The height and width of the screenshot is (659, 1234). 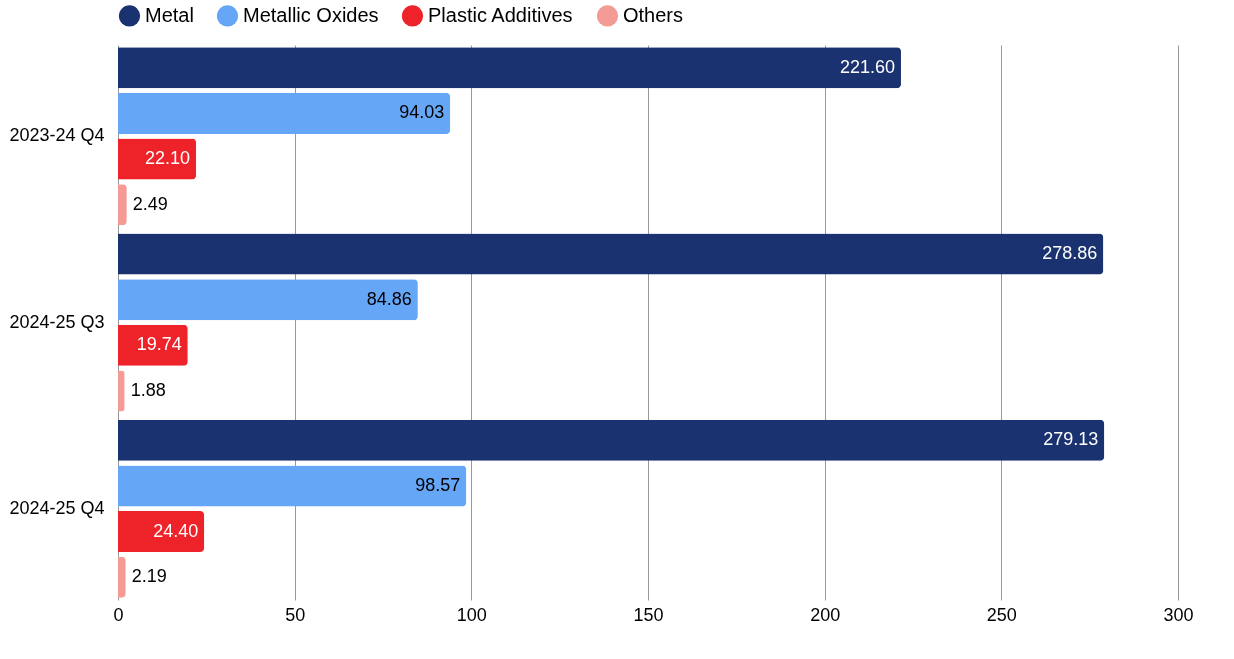 I want to click on y-tick-label: 2024-25 Q4, so click(x=57, y=507).